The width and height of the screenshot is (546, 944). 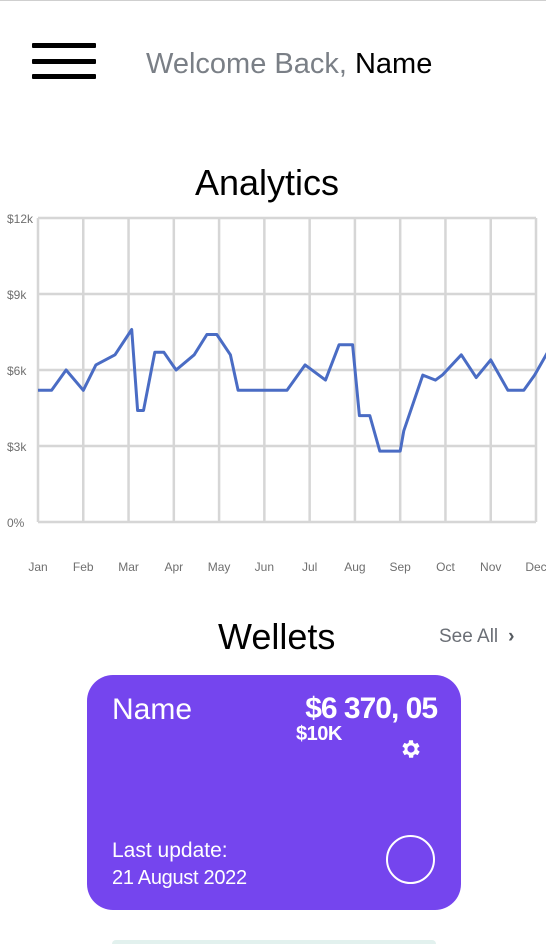 I want to click on chevron-right-icon: ›, so click(x=511, y=636).